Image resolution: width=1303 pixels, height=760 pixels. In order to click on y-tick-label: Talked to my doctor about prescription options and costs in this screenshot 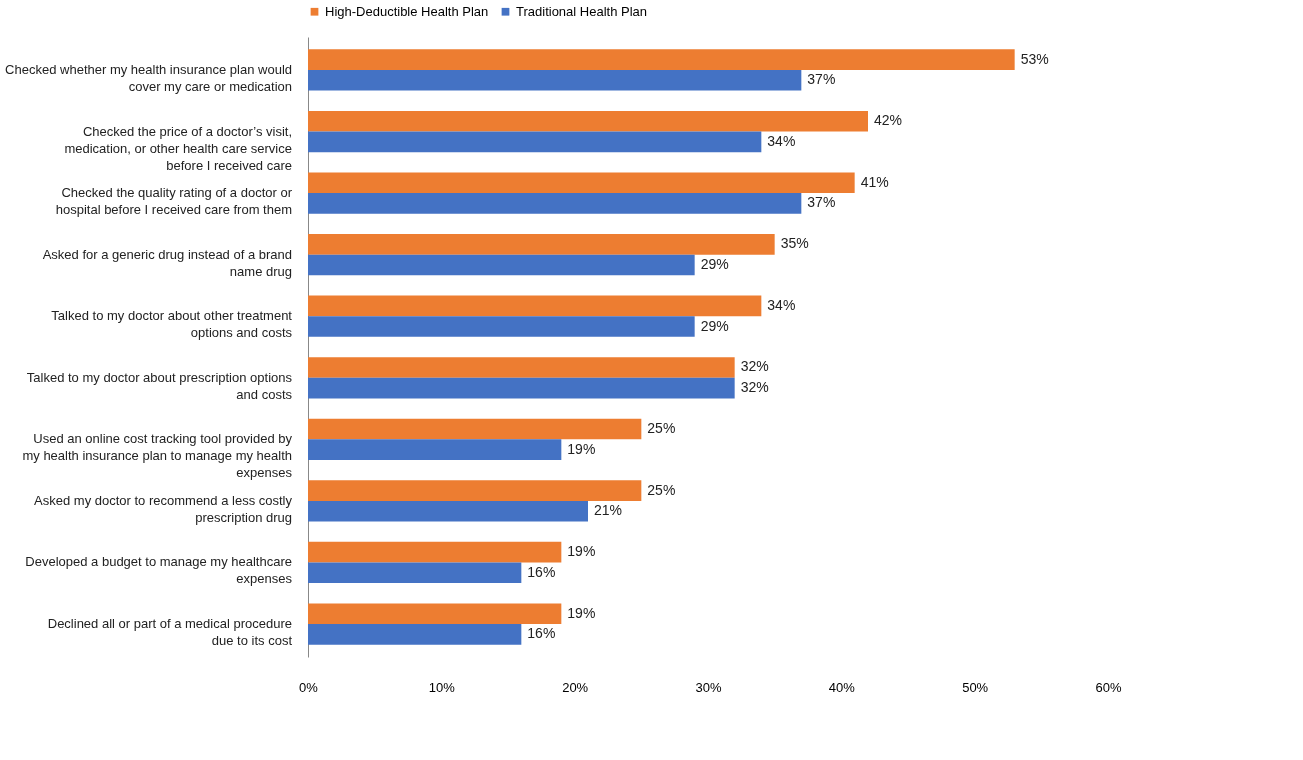, I will do `click(159, 385)`.